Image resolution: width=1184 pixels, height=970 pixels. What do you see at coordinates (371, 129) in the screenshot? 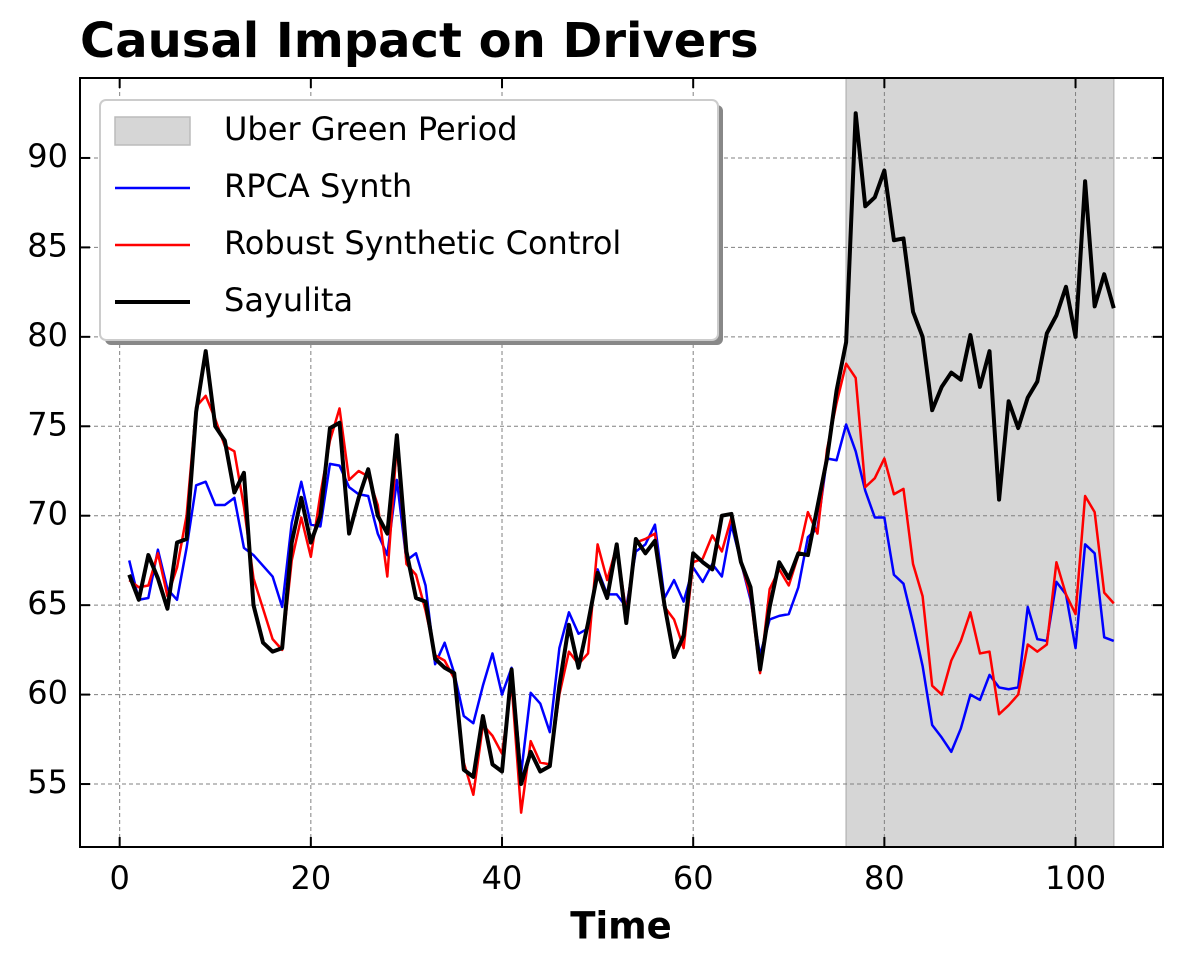
I see `legend-label: Uber Green Period` at bounding box center [371, 129].